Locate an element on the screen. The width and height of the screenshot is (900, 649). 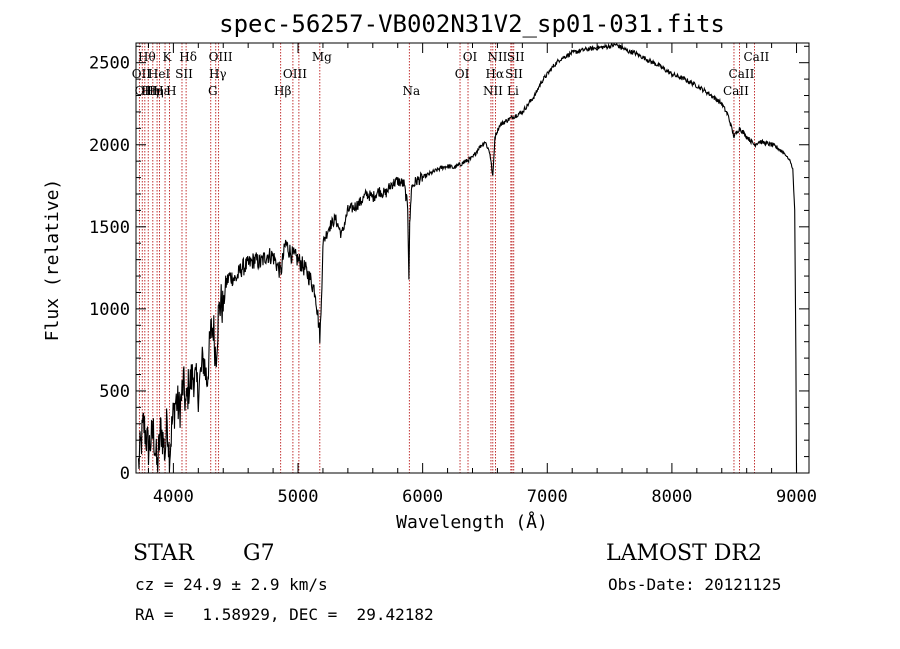
obs-date: Obs-Date: 20121125 is located at coordinates (694, 584).